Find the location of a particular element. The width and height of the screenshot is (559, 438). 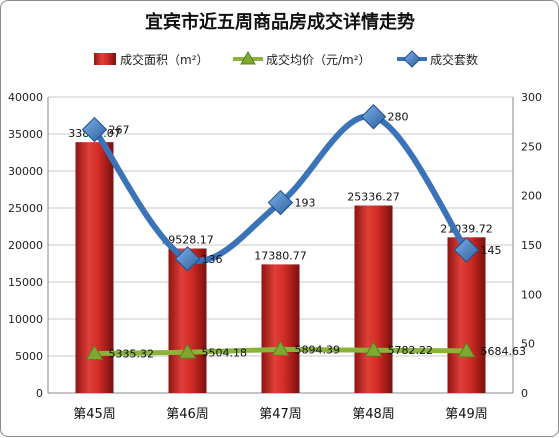

y-left-axis-ticks: 0 5000 10000 15000 20000 25000 30000 35000 40000 is located at coordinates (25, 245).